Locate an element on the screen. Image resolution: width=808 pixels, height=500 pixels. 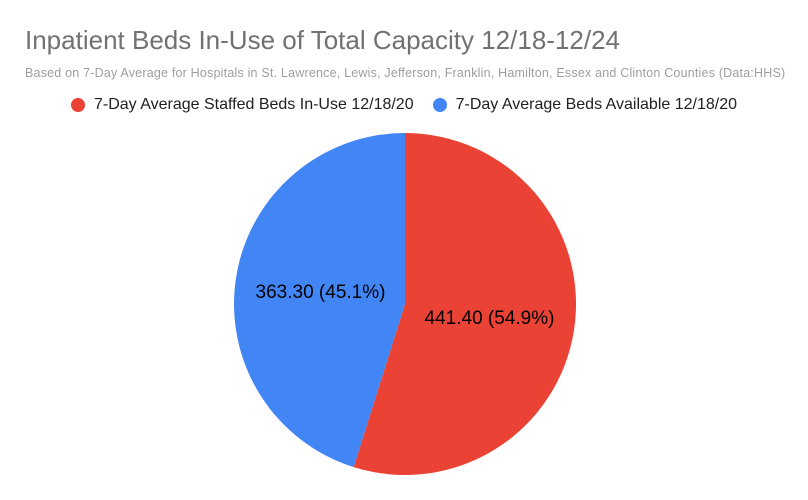
legend-item-beds-available: 7-Day Average Beds Available 12/18/20 is located at coordinates (584, 105).